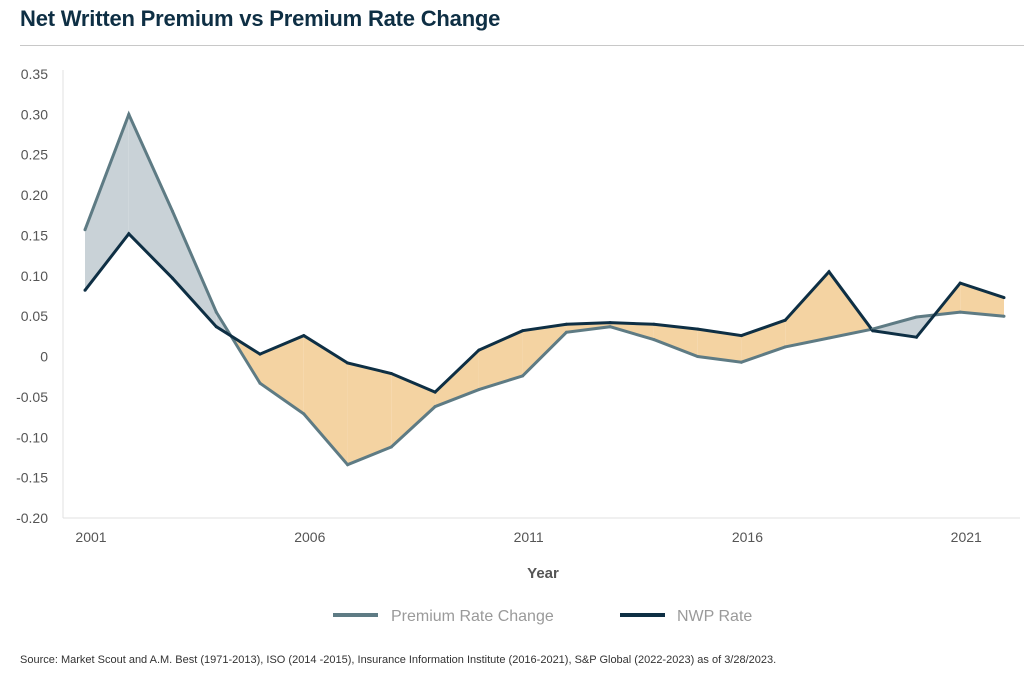  I want to click on y-tick-label: 0.10, so click(34, 276).